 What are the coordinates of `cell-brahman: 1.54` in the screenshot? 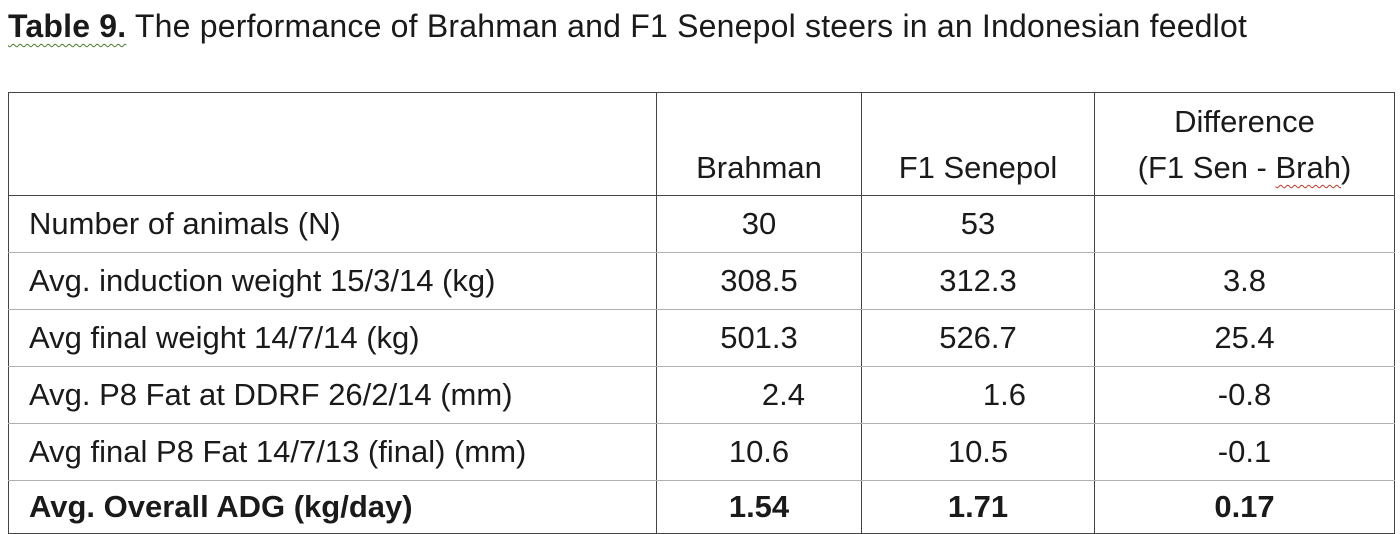 It's located at (759, 507).